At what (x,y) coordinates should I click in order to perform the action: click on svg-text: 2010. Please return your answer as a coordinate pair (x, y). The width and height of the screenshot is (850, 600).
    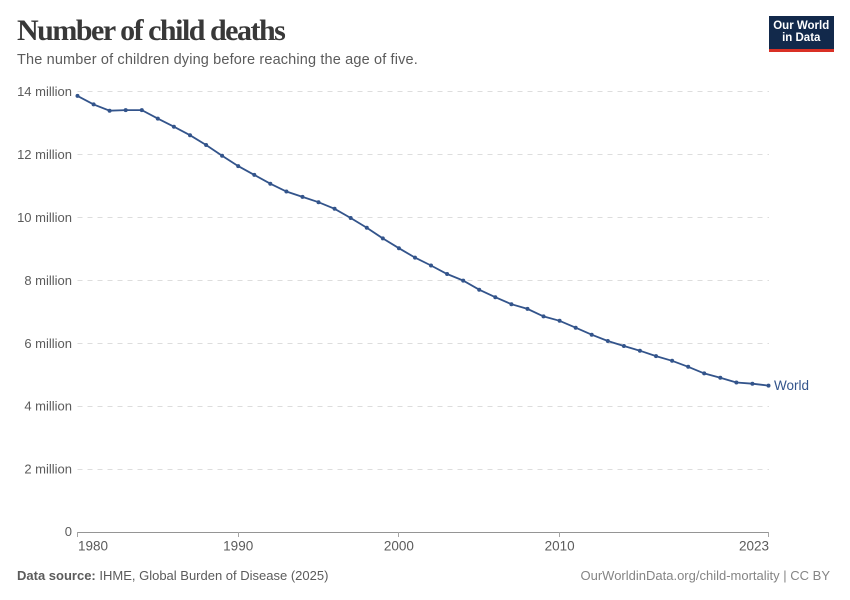
    Looking at the image, I should click on (560, 546).